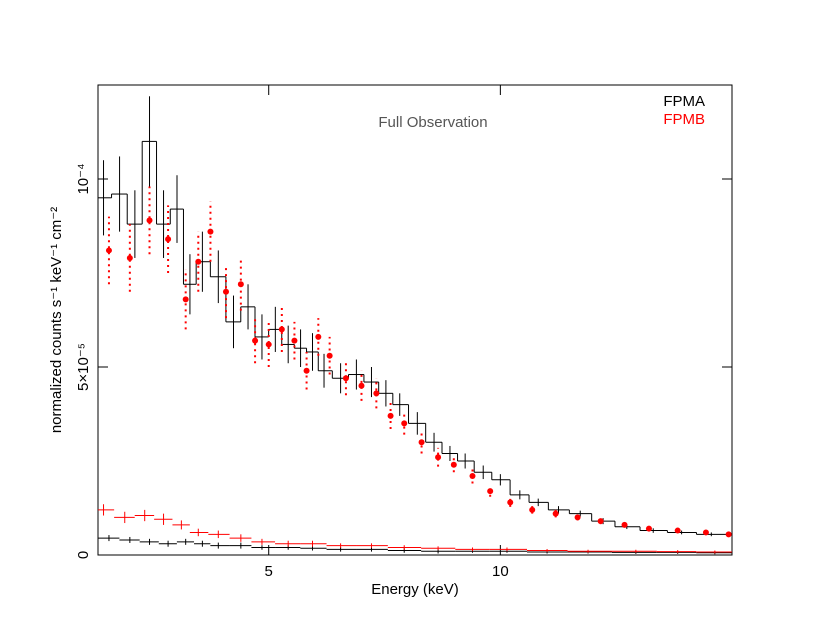  Describe the element at coordinates (83, 555) in the screenshot. I see `y-tick-label: 0` at that location.